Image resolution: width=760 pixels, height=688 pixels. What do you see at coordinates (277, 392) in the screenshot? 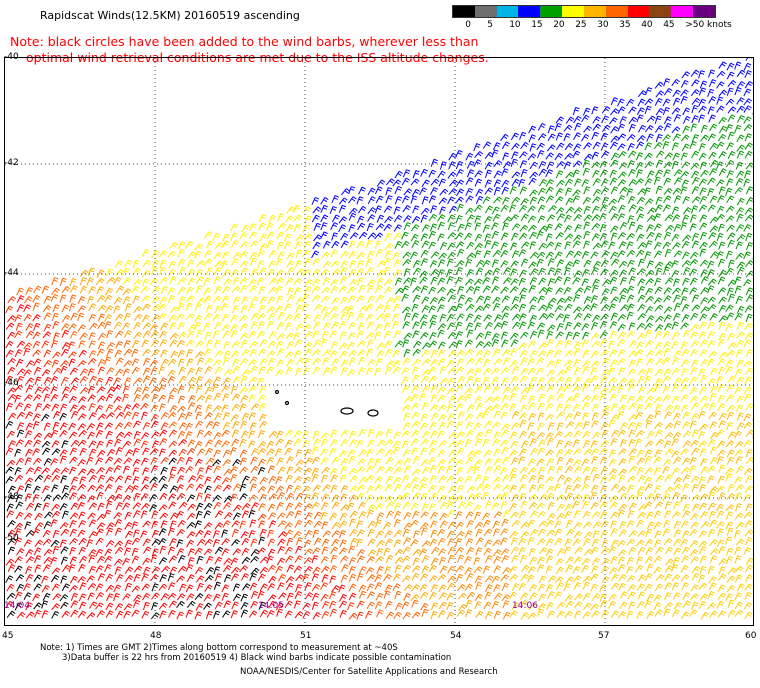
I see `island-outline` at bounding box center [277, 392].